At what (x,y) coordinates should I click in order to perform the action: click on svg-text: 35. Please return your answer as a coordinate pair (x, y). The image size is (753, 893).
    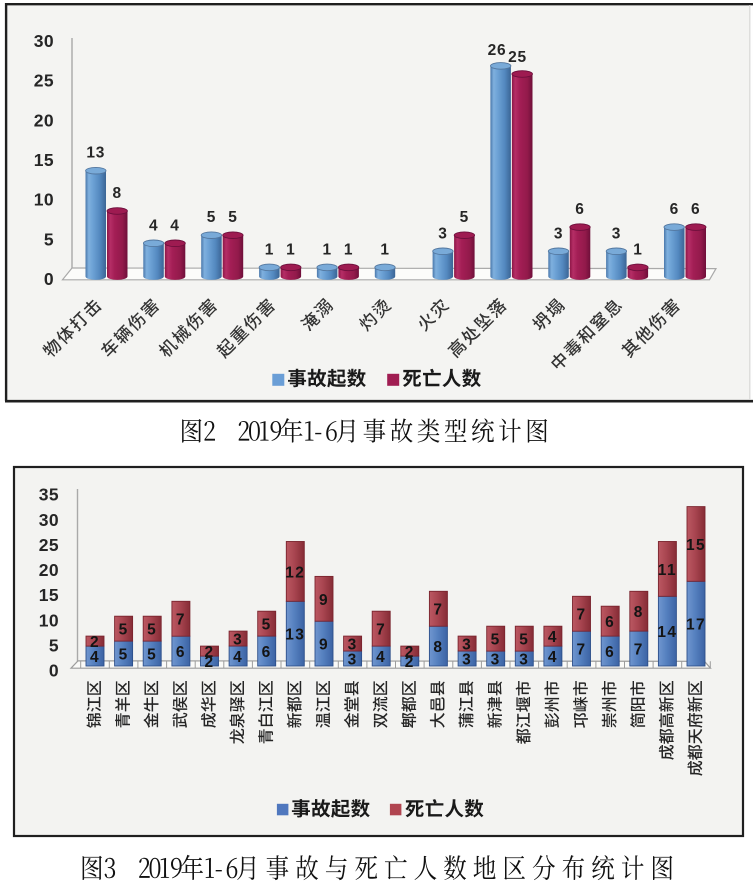
    Looking at the image, I should click on (49, 495).